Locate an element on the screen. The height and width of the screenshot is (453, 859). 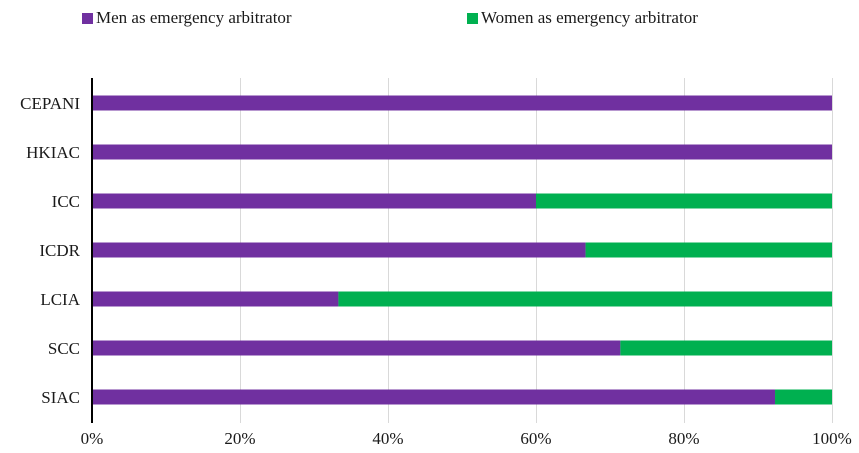
bar-scc-women is located at coordinates (726, 348).